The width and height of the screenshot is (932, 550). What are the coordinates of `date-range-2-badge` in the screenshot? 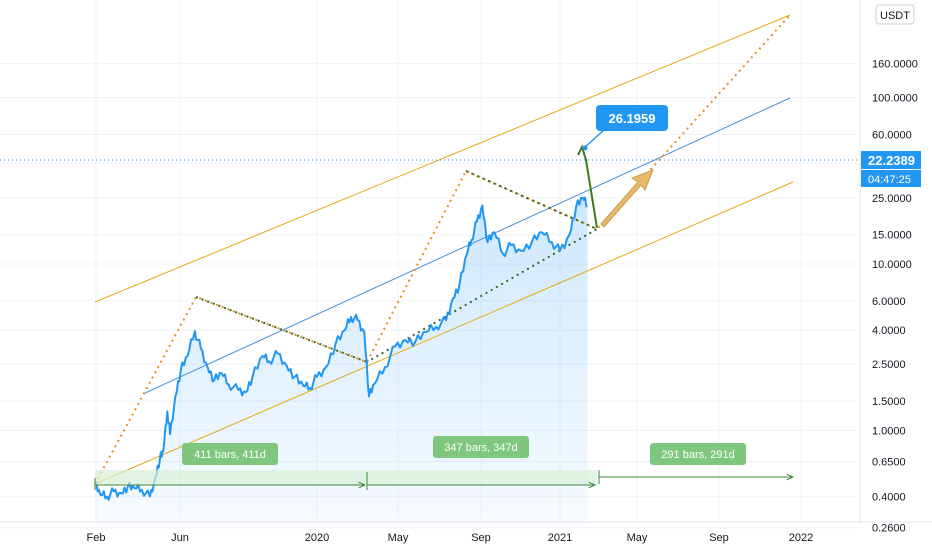 It's located at (481, 447).